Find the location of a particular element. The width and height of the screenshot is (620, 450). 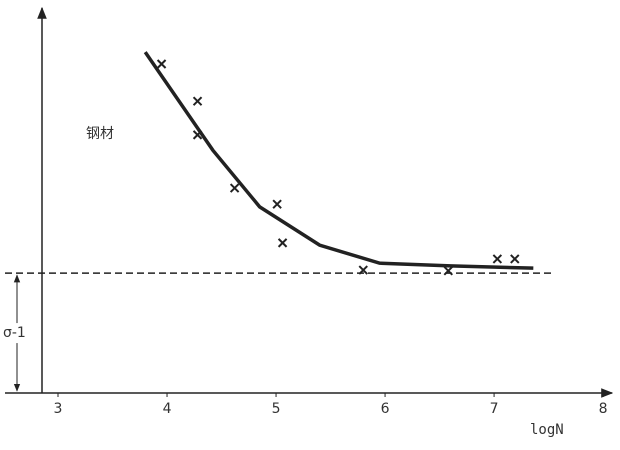

limit-label-bg is located at coordinates (18, 333).